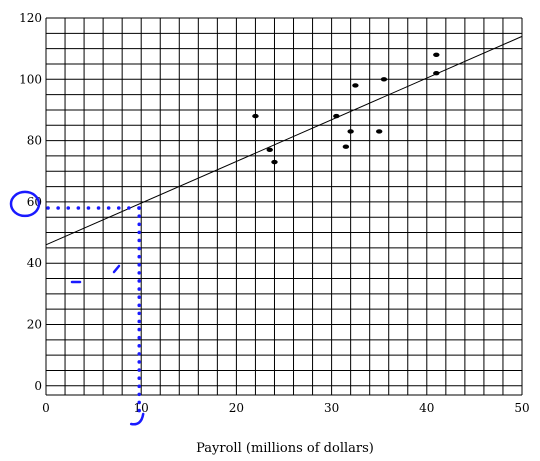 This screenshot has height=461, width=540. What do you see at coordinates (137, 419) in the screenshot?
I see `annotation-hook` at bounding box center [137, 419].